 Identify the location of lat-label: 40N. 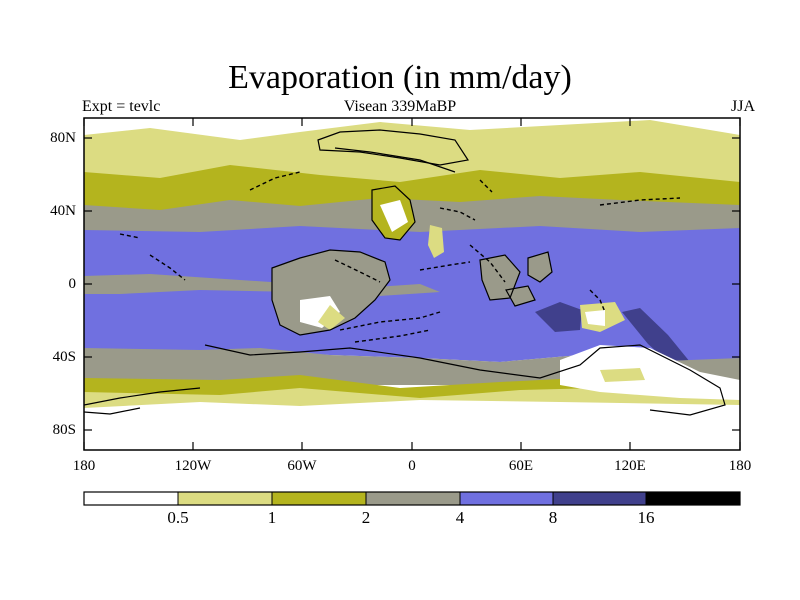
(63, 211).